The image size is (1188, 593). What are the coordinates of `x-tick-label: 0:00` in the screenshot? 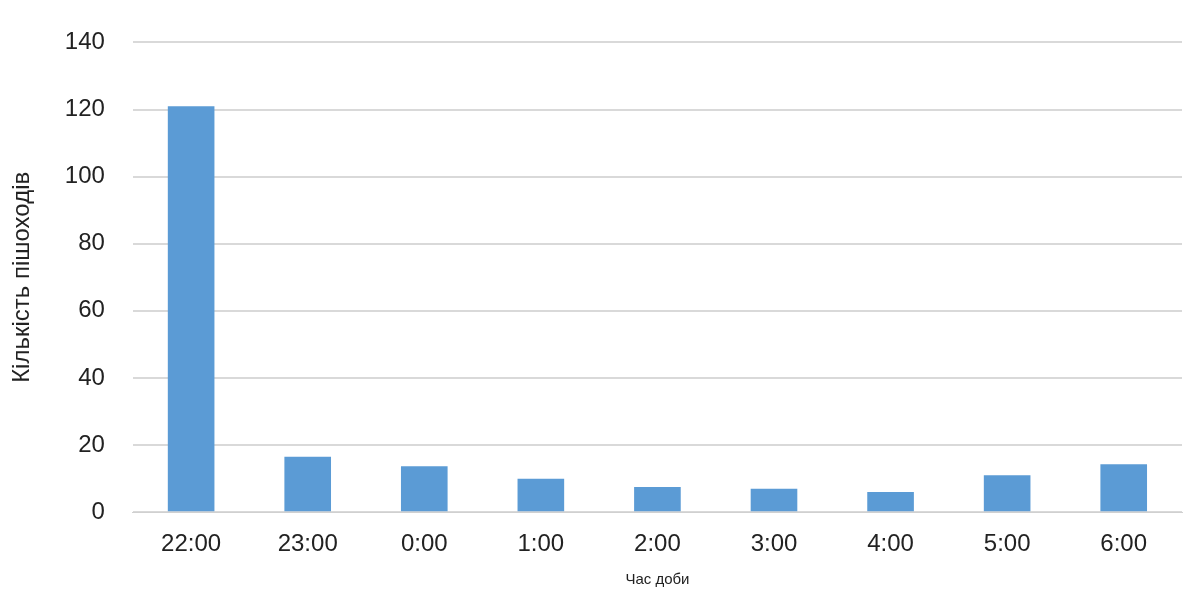 It's located at (424, 543).